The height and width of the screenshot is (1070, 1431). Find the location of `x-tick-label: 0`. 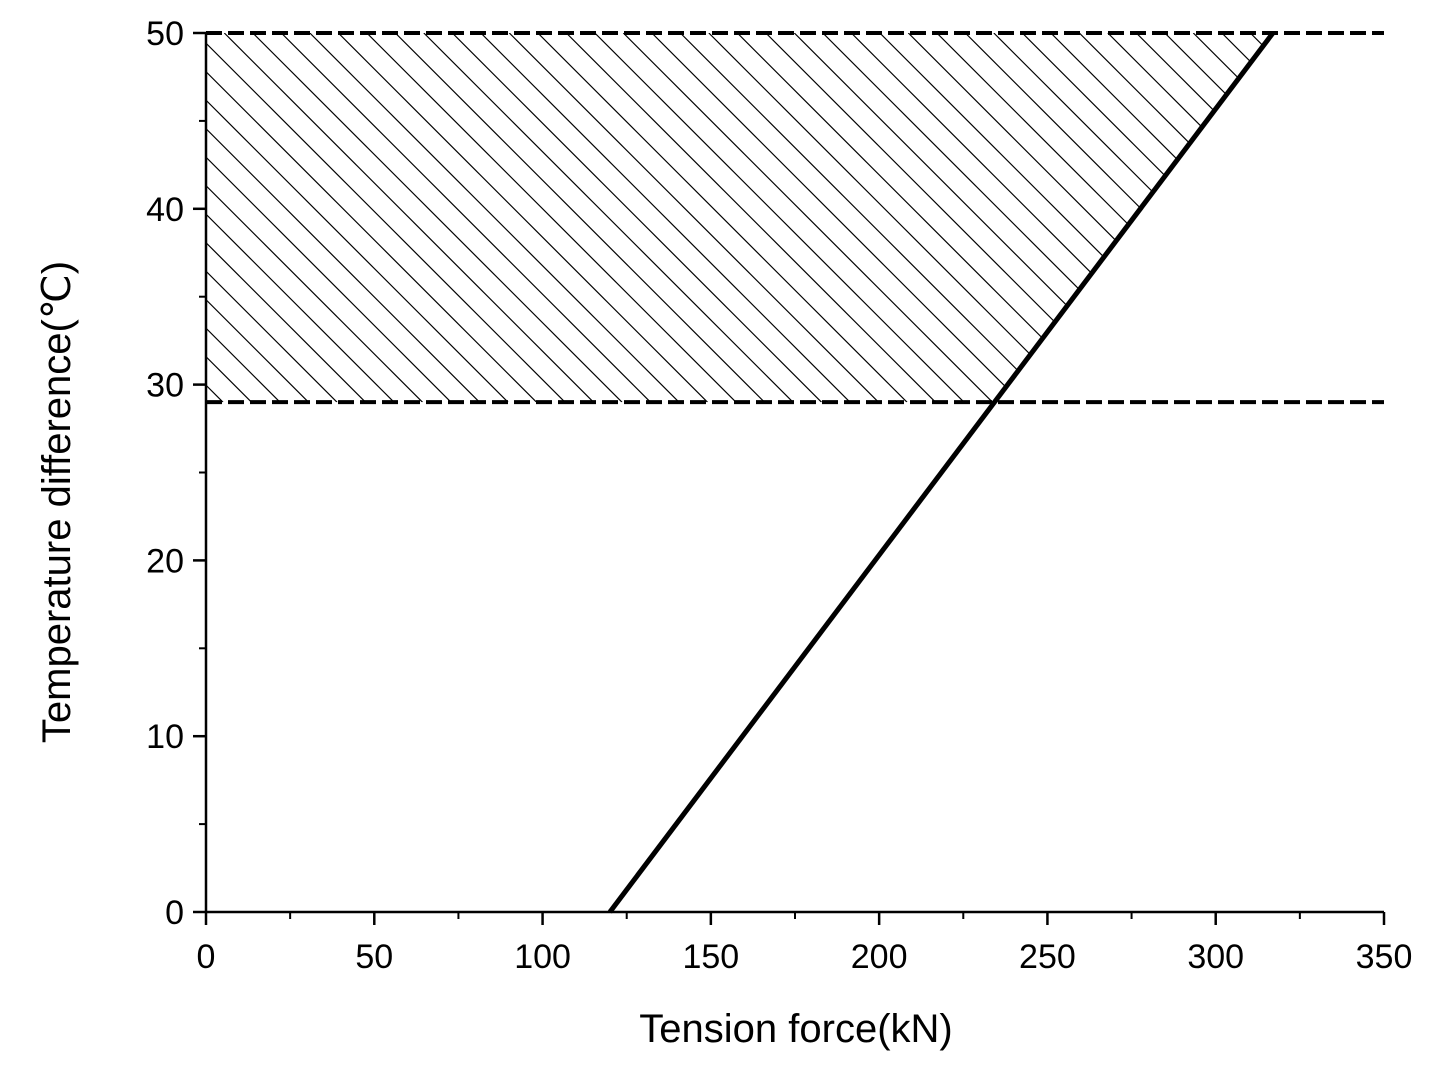

x-tick-label: 0 is located at coordinates (206, 957).